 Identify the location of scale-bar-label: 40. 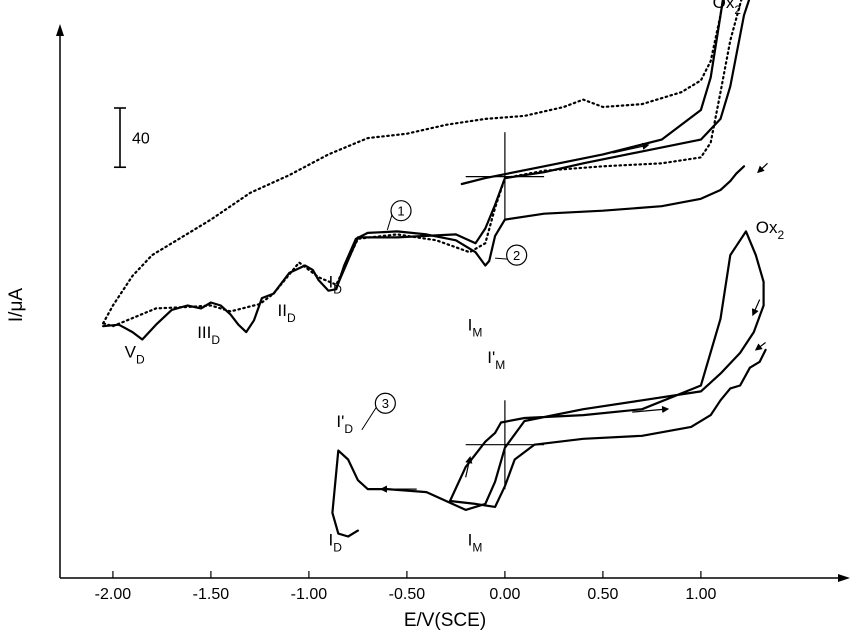
(141, 139).